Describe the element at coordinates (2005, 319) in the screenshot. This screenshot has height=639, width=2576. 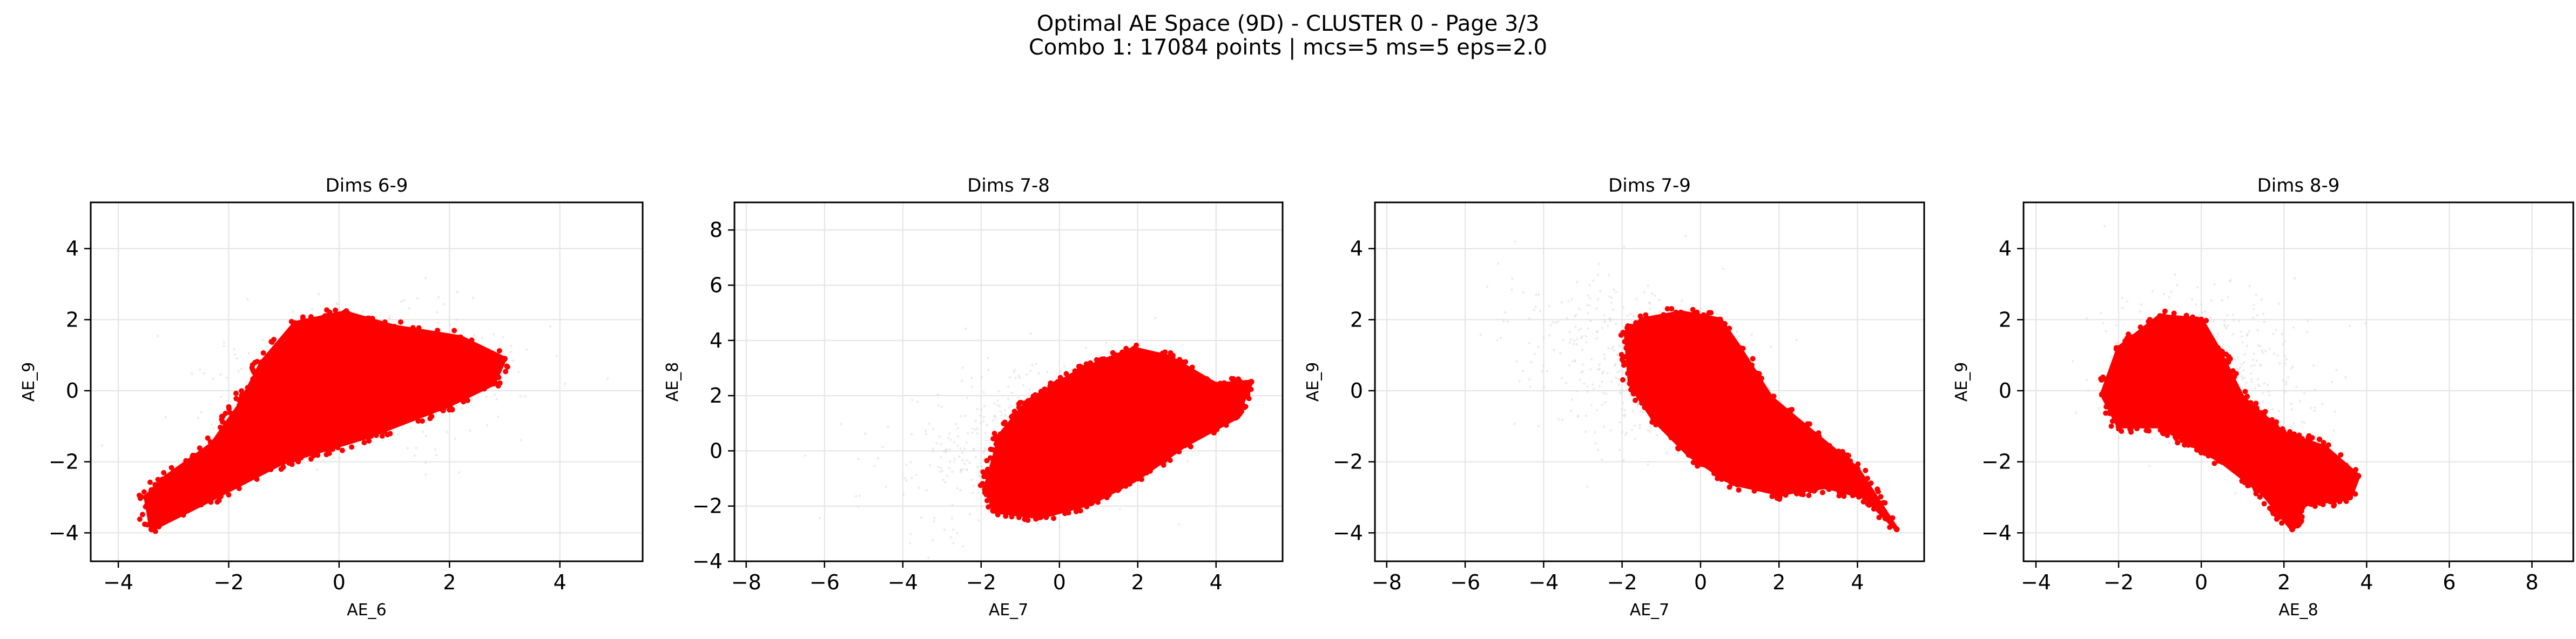
I see `y-tick-label: 2` at that location.